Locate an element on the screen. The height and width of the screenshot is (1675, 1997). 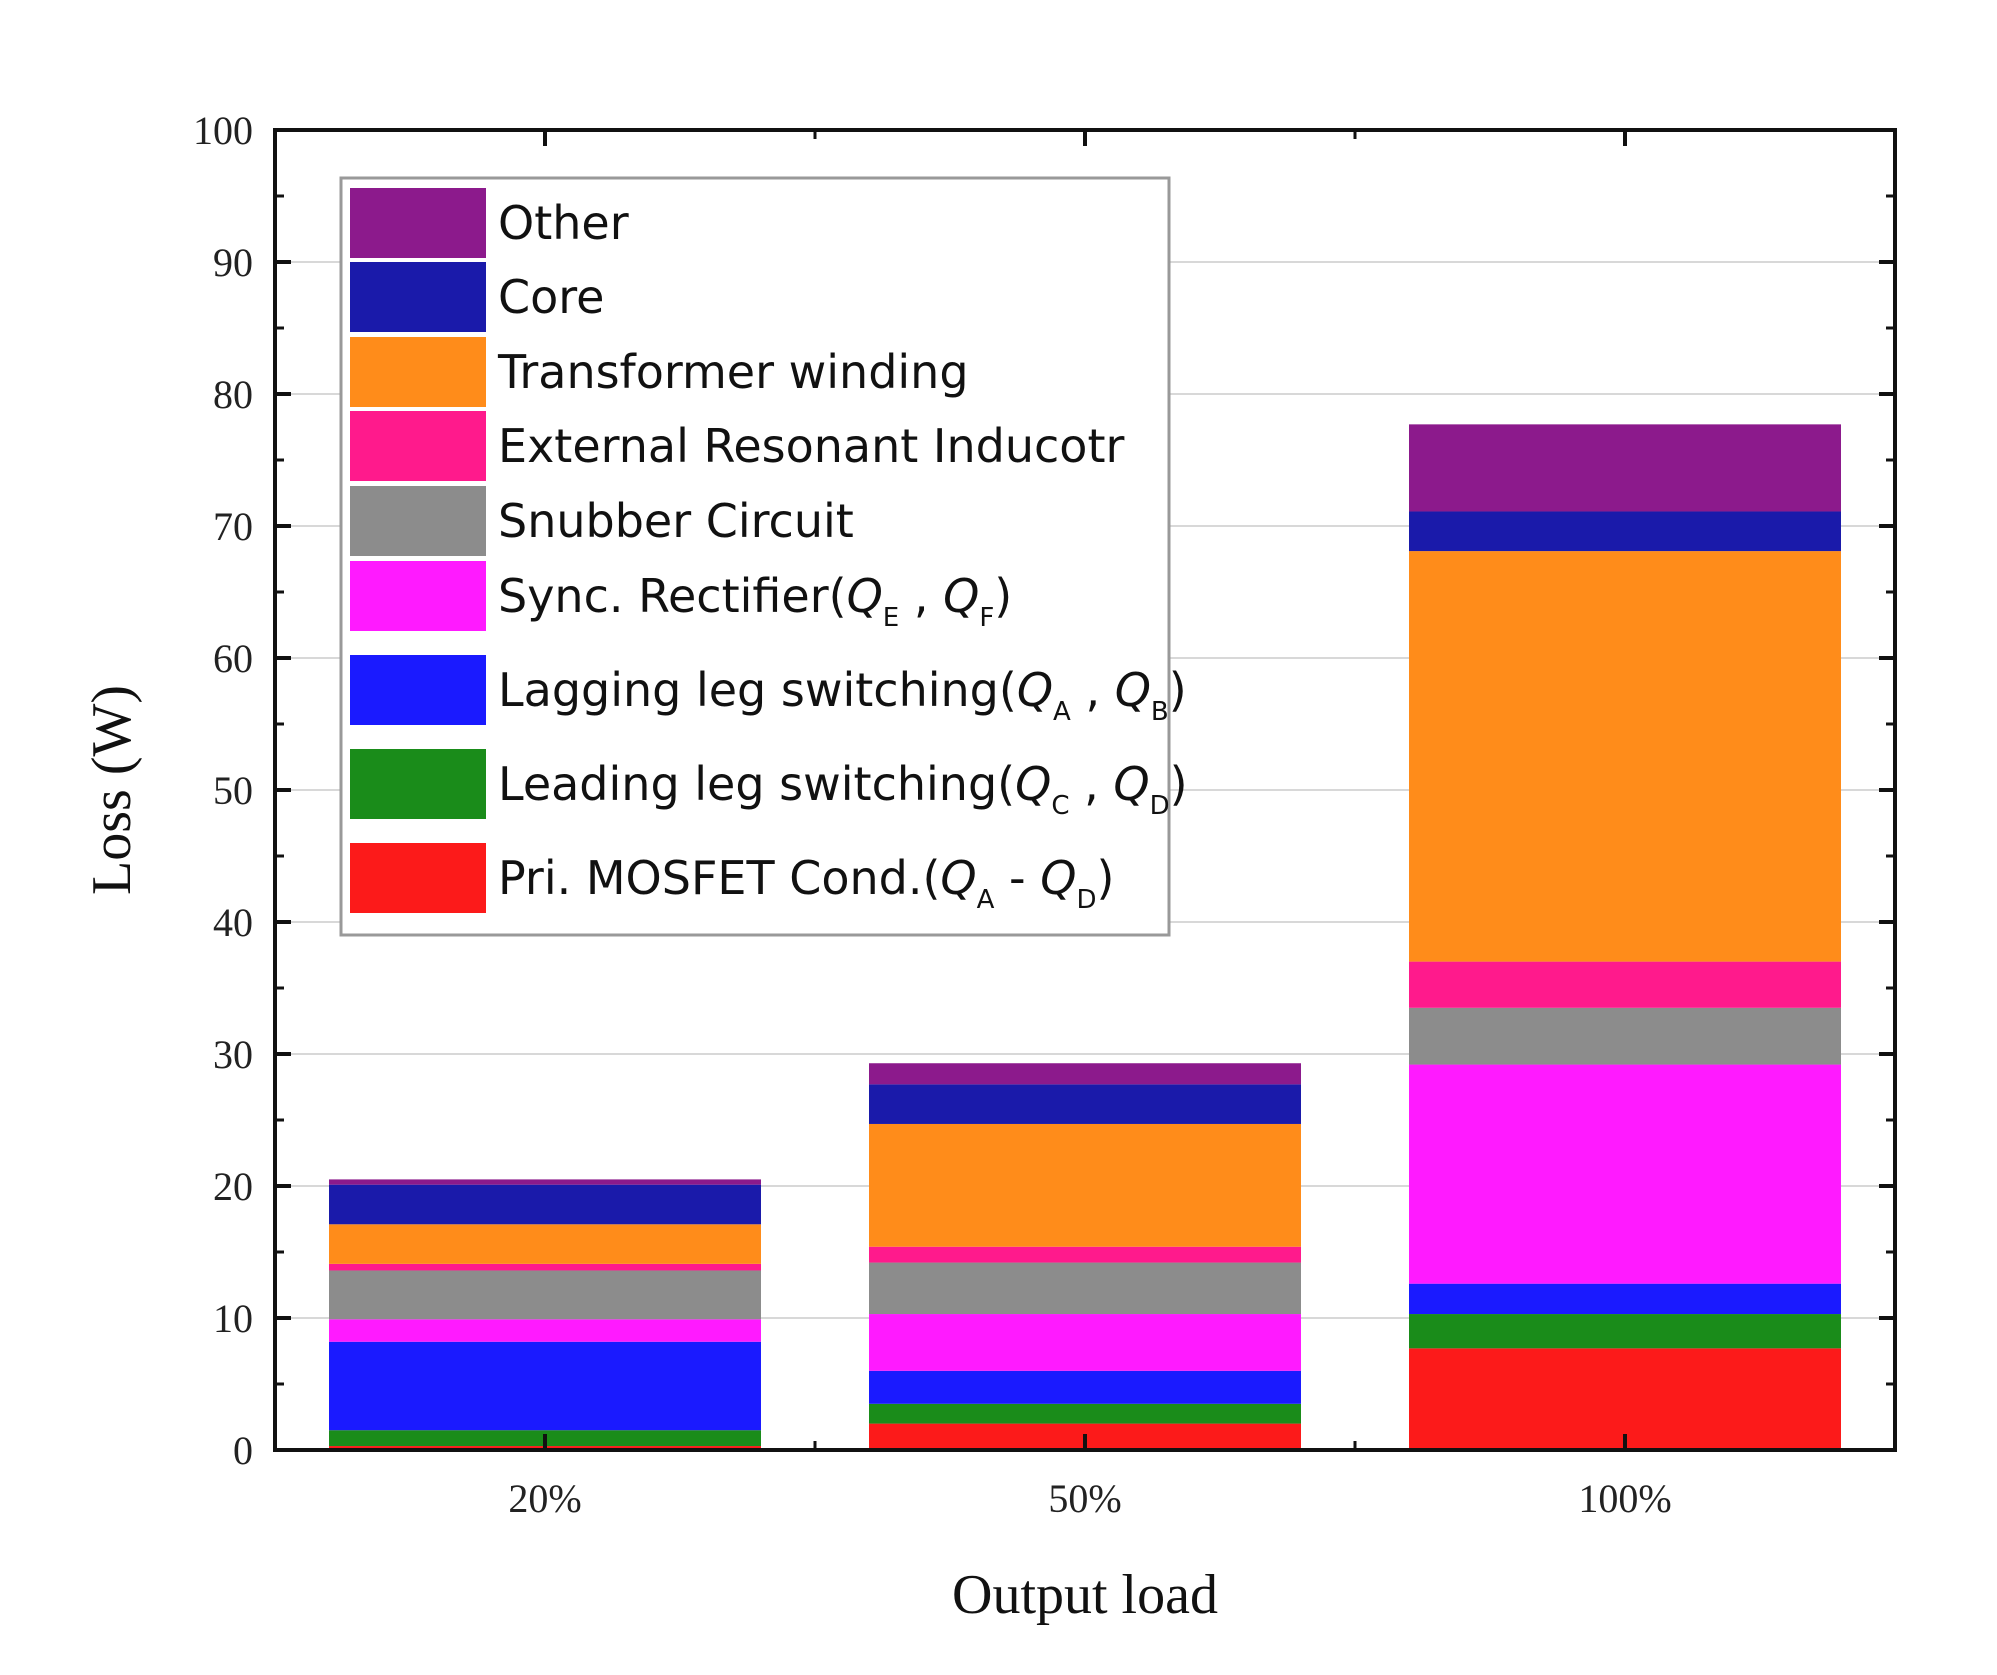
legend-text: Lagging leg switching( is located at coordinates (757, 690).